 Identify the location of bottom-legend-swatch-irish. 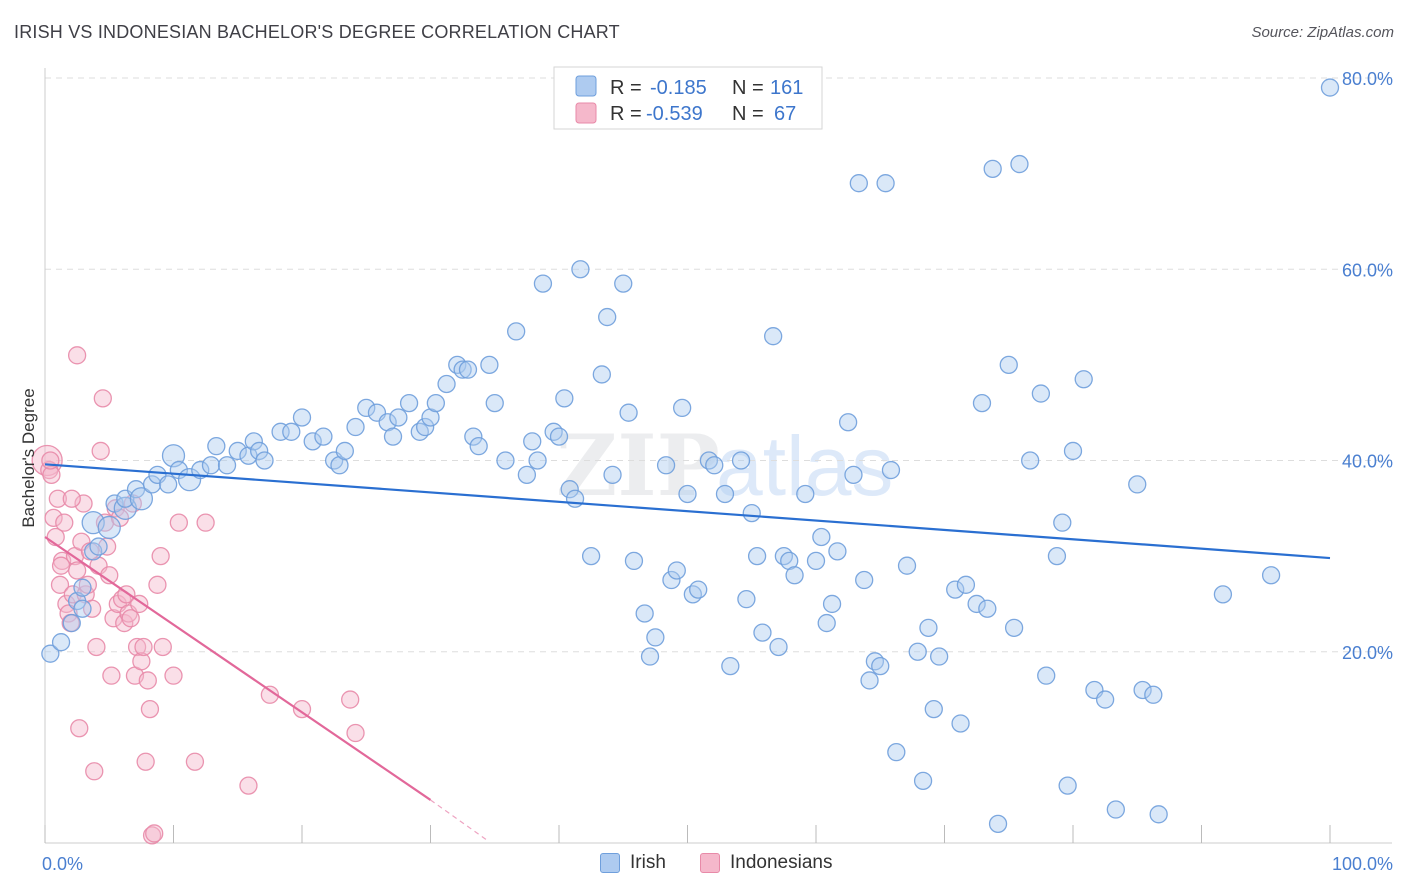
(610, 863).